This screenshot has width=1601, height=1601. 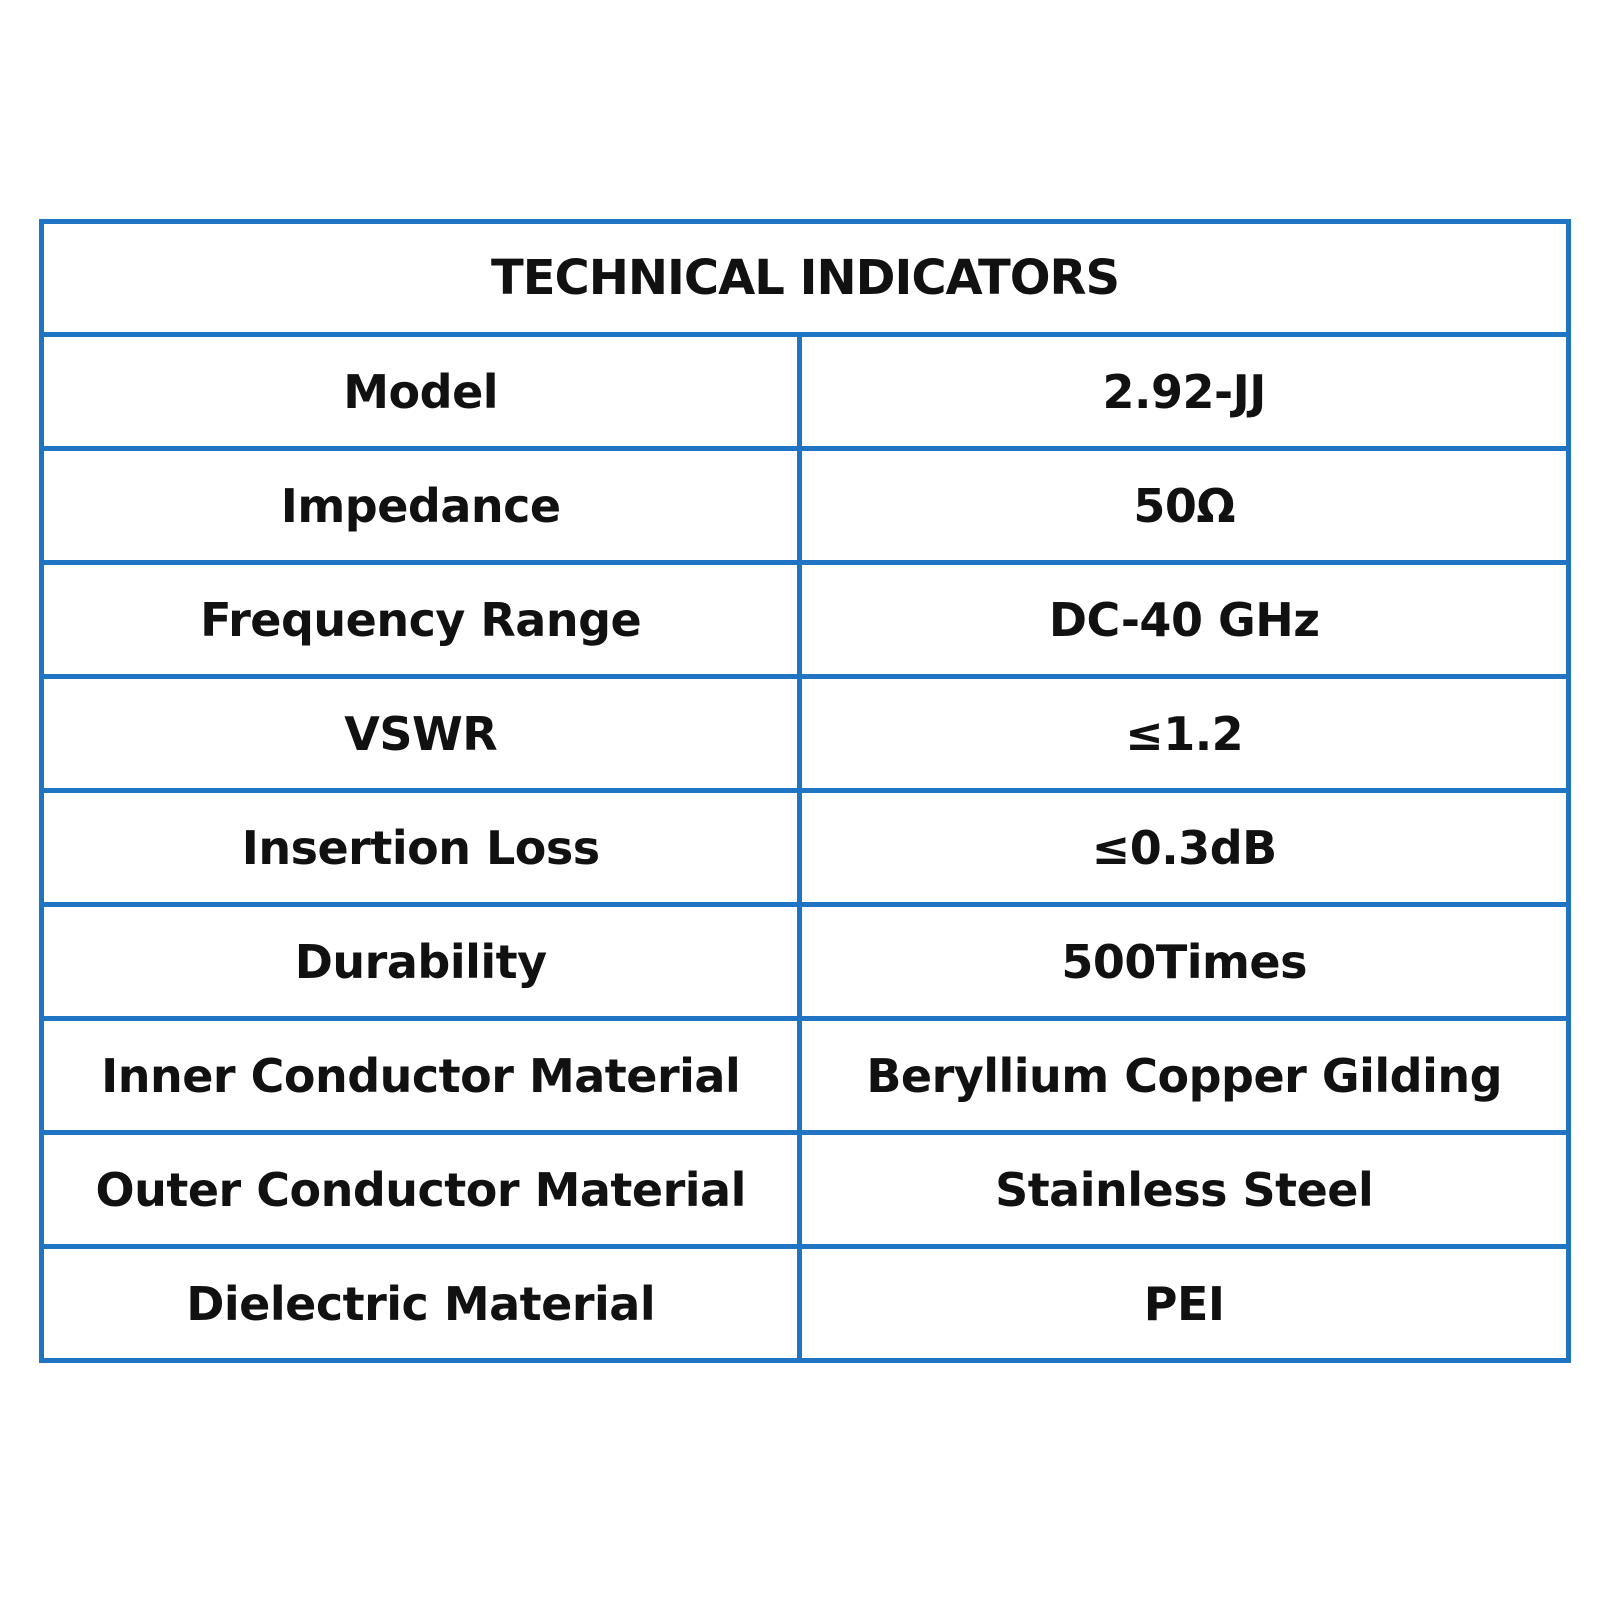 What do you see at coordinates (420, 391) in the screenshot?
I see `spec-label: Model` at bounding box center [420, 391].